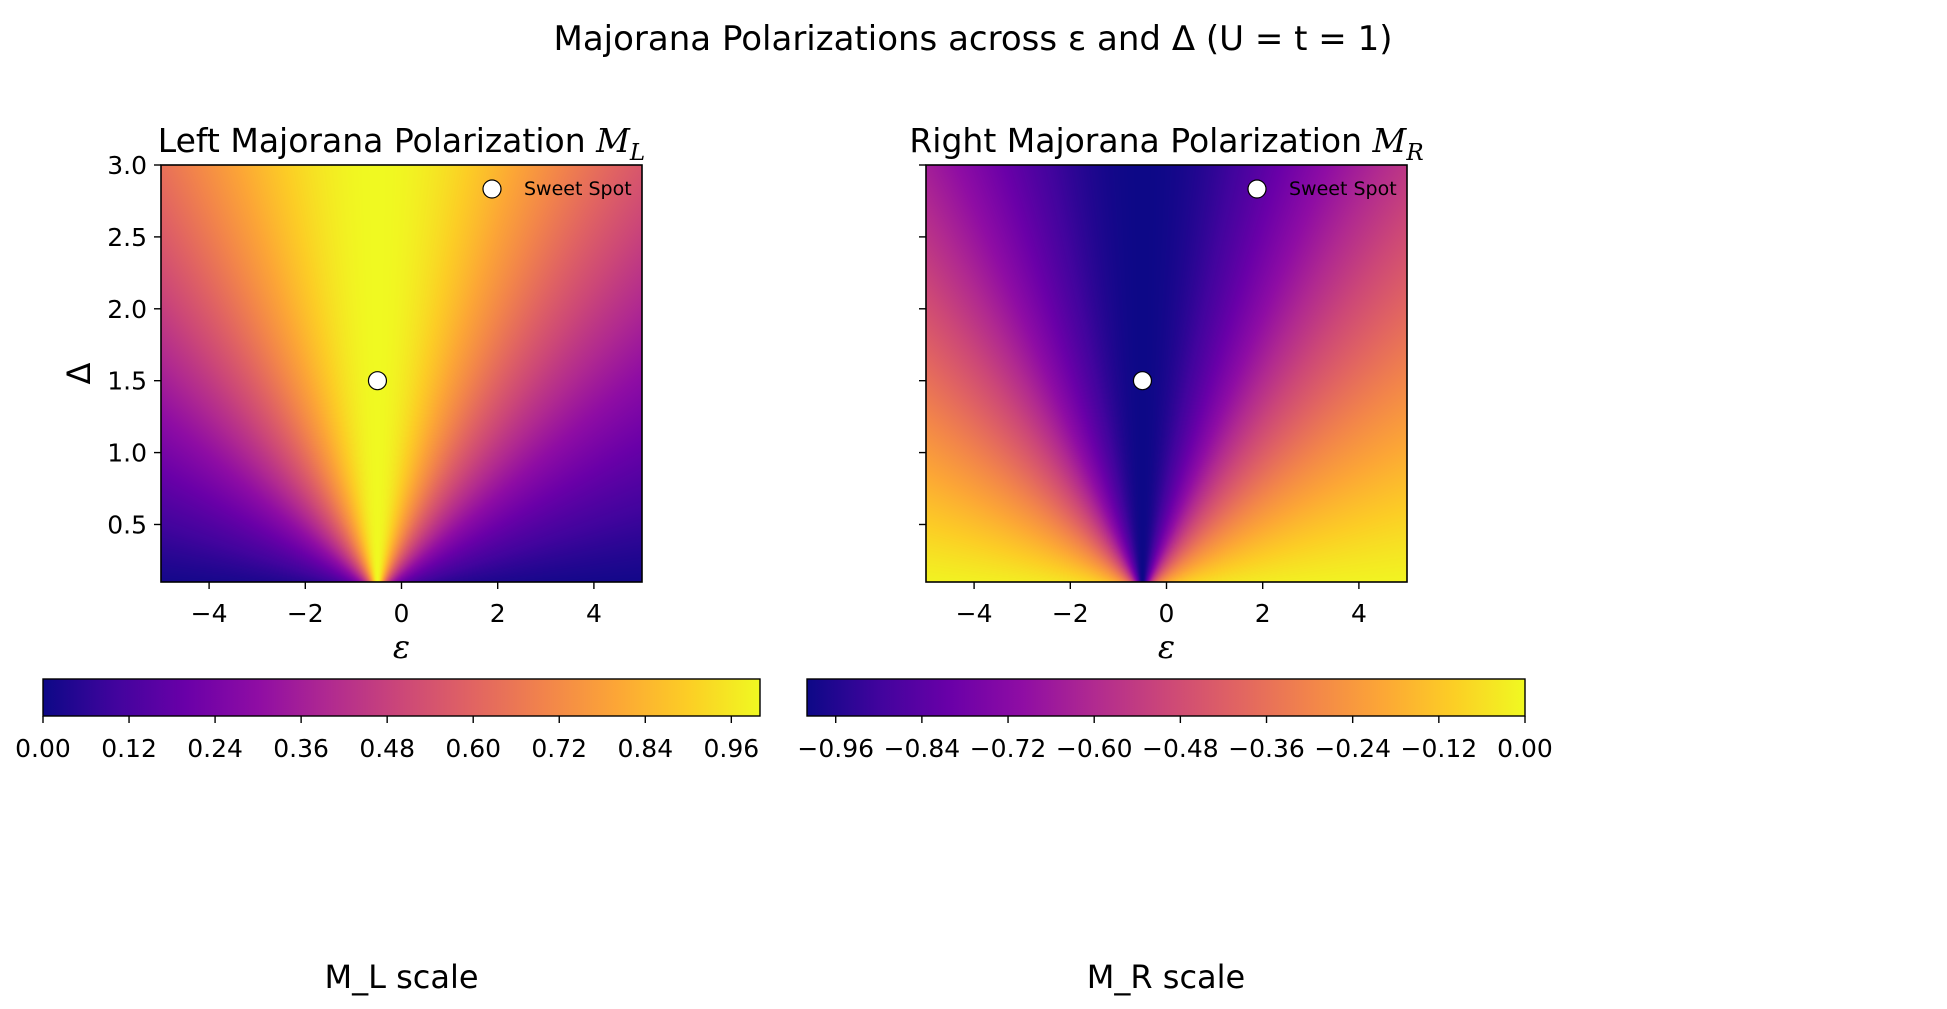 The width and height of the screenshot is (1947, 1009). What do you see at coordinates (922, 748) in the screenshot?
I see `colorbar-tick-label: −0.84` at bounding box center [922, 748].